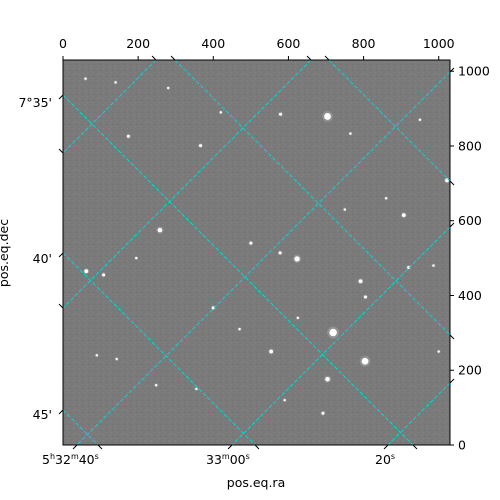 This screenshot has width=500, height=500. Describe the element at coordinates (52, 456) in the screenshot. I see `ra-tick-label-1-h-unit: h` at that location.